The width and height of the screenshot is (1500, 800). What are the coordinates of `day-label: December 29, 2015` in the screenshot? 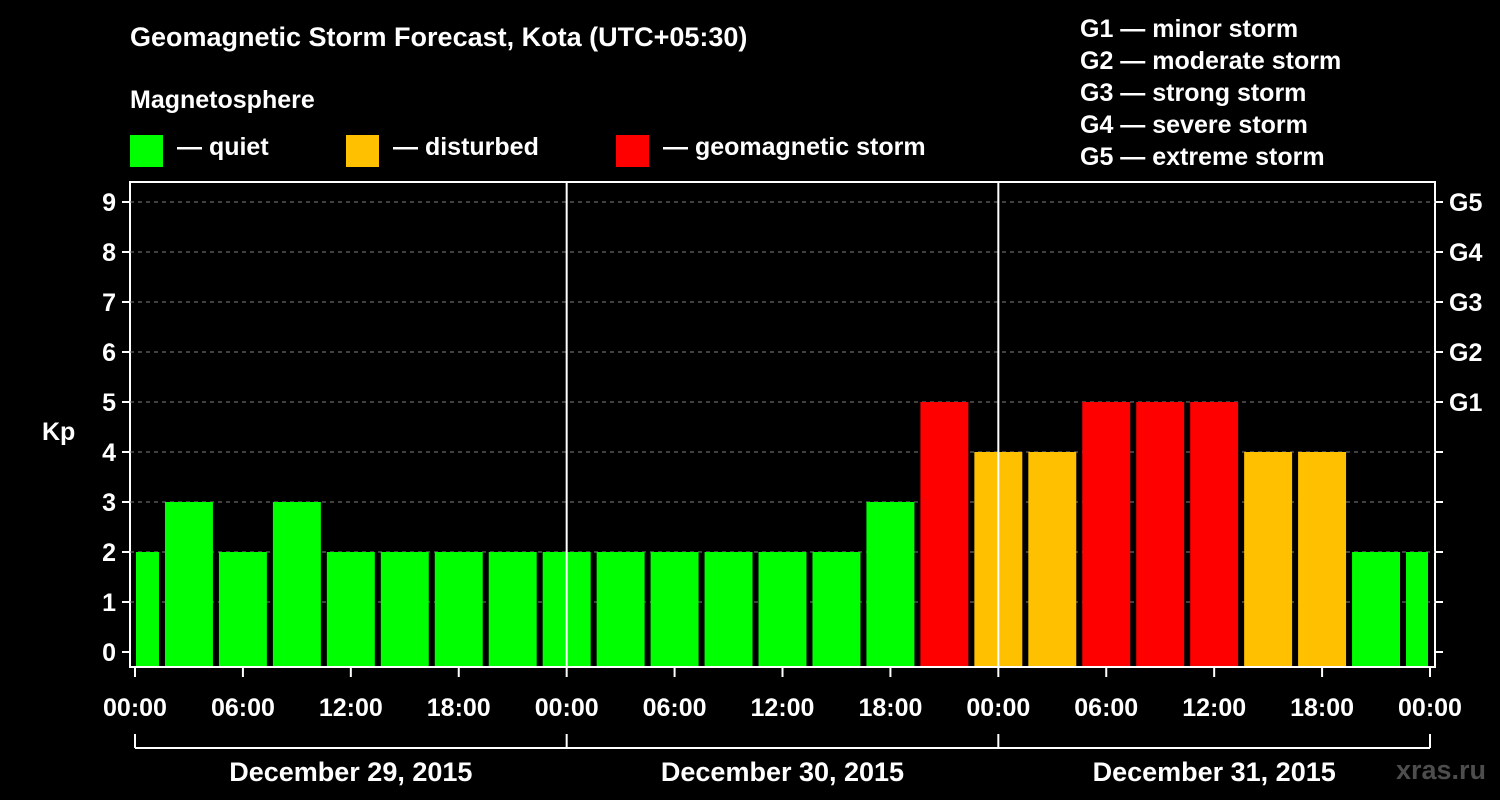 It's located at (350, 772).